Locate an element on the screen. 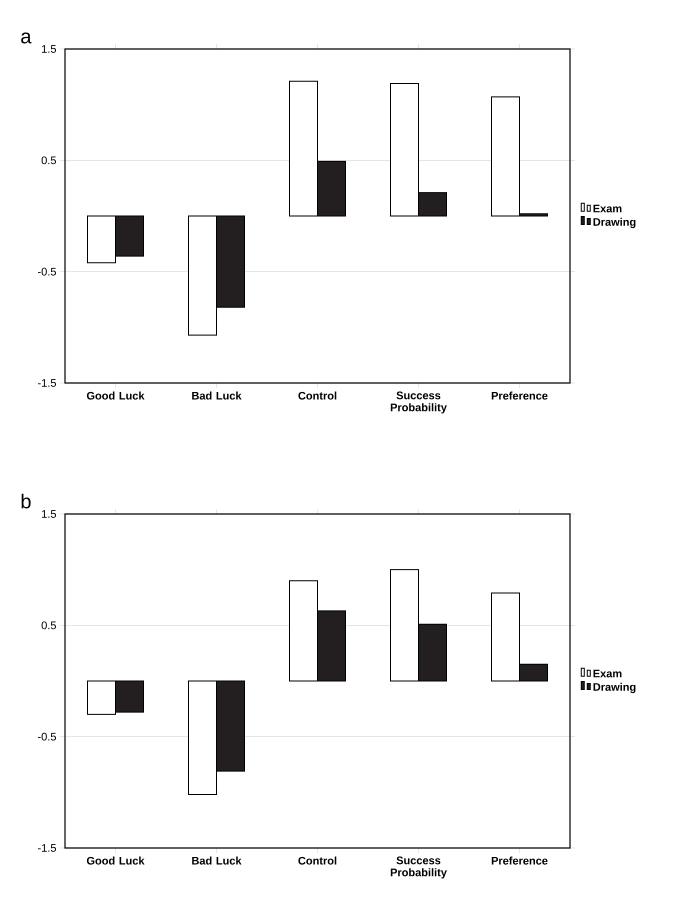  chart-title: a is located at coordinates (26, 38).